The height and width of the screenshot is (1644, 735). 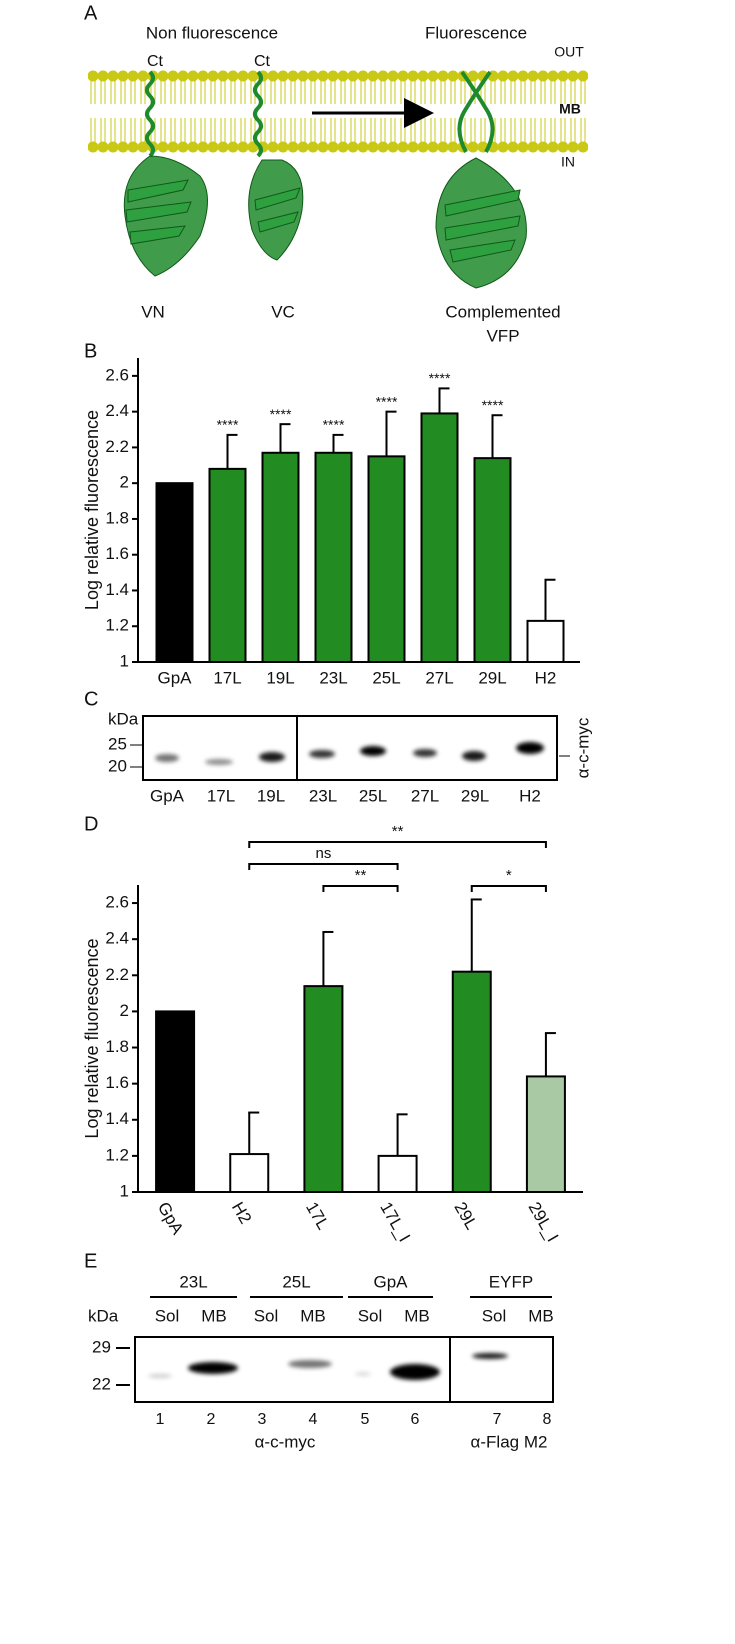 I want to click on marker-label: 29, so click(x=101, y=1346).